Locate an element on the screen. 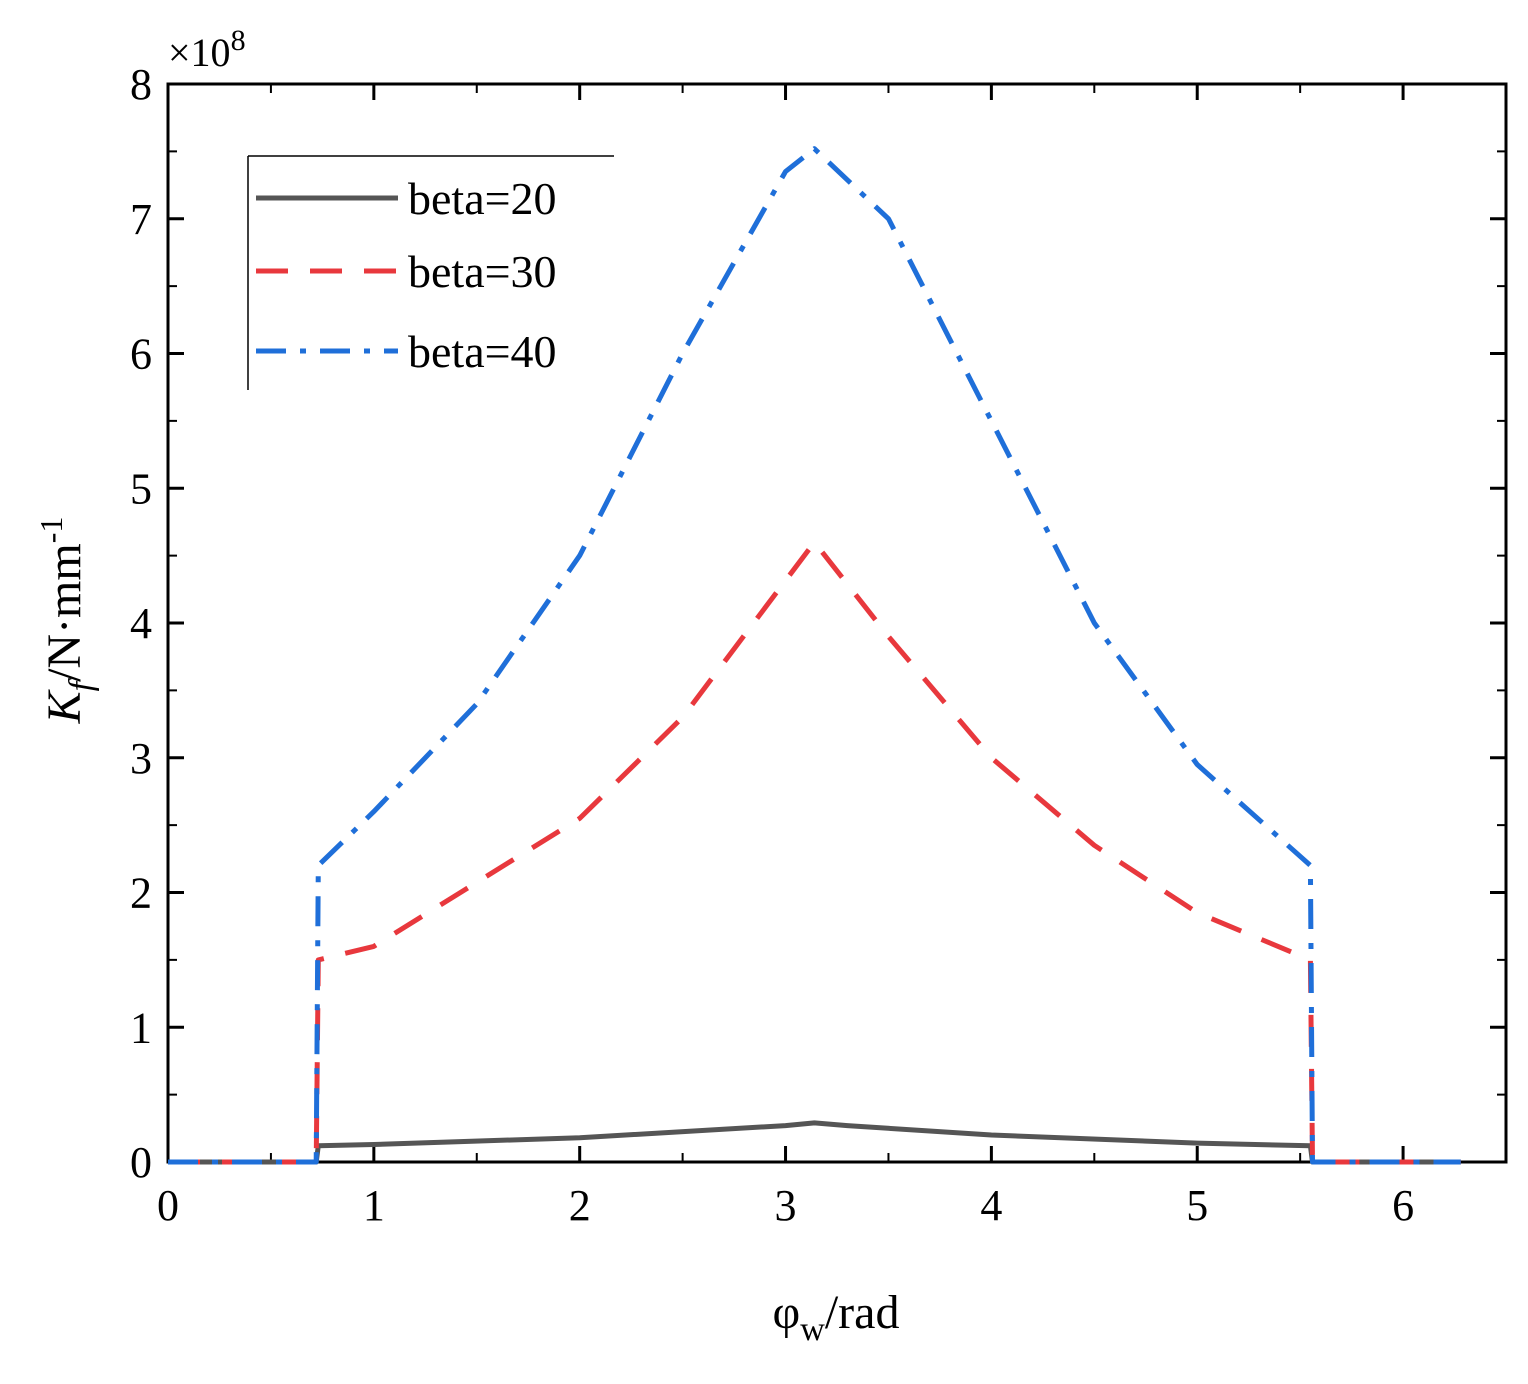 The height and width of the screenshot is (1384, 1528). x-tick-label: 6 is located at coordinates (1403, 1205).